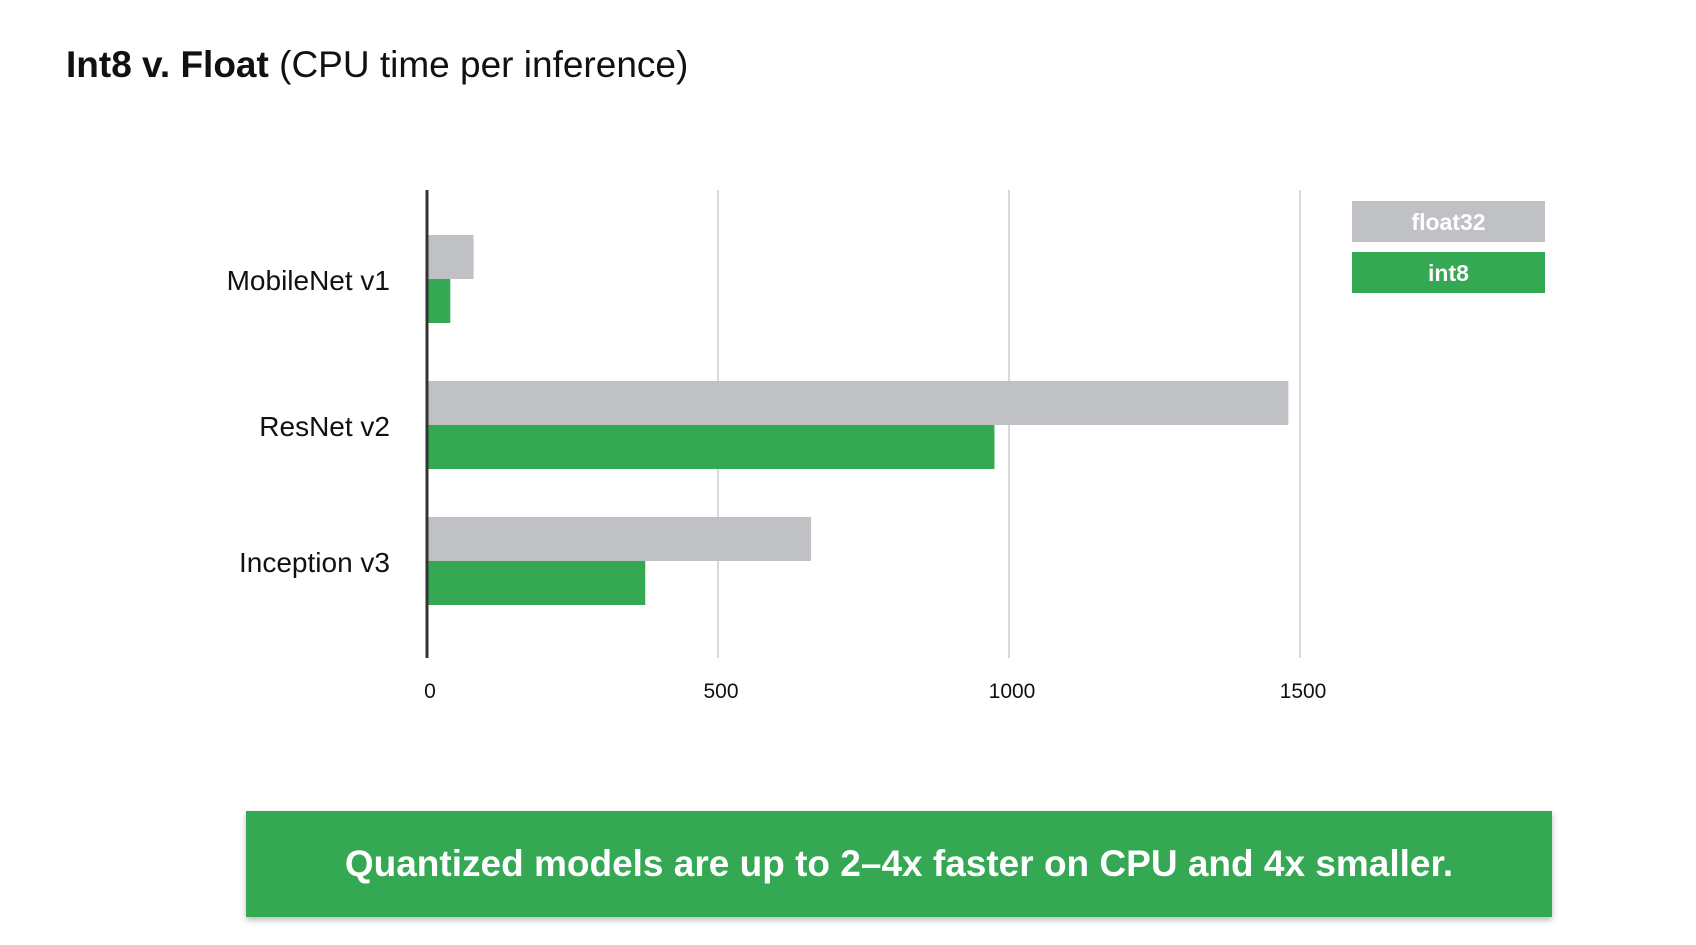 The width and height of the screenshot is (1696, 945). What do you see at coordinates (858, 403) in the screenshot?
I see `bar-float32-resnet-v2` at bounding box center [858, 403].